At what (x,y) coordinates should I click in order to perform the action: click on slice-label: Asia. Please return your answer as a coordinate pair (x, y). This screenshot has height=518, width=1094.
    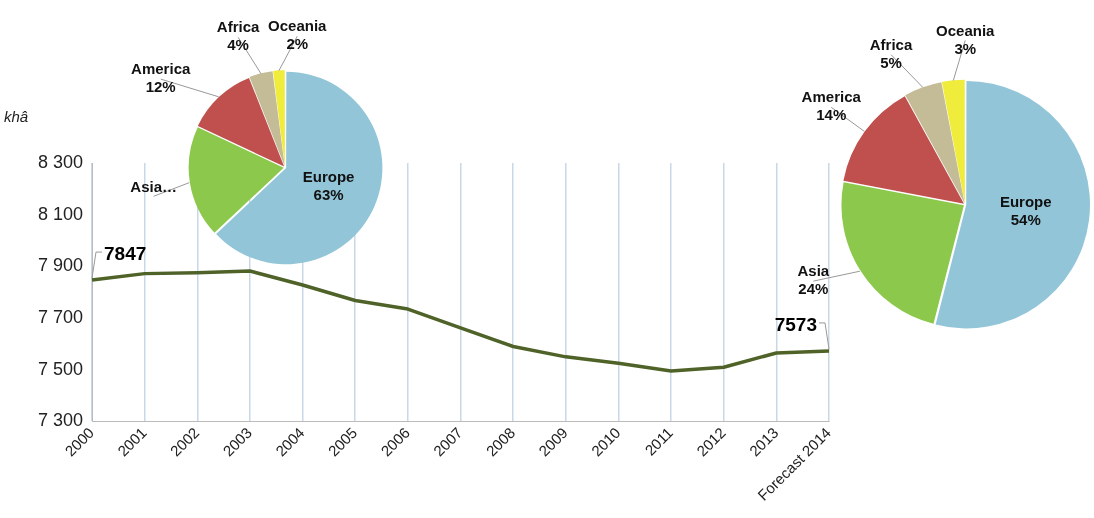
    Looking at the image, I should click on (813, 271).